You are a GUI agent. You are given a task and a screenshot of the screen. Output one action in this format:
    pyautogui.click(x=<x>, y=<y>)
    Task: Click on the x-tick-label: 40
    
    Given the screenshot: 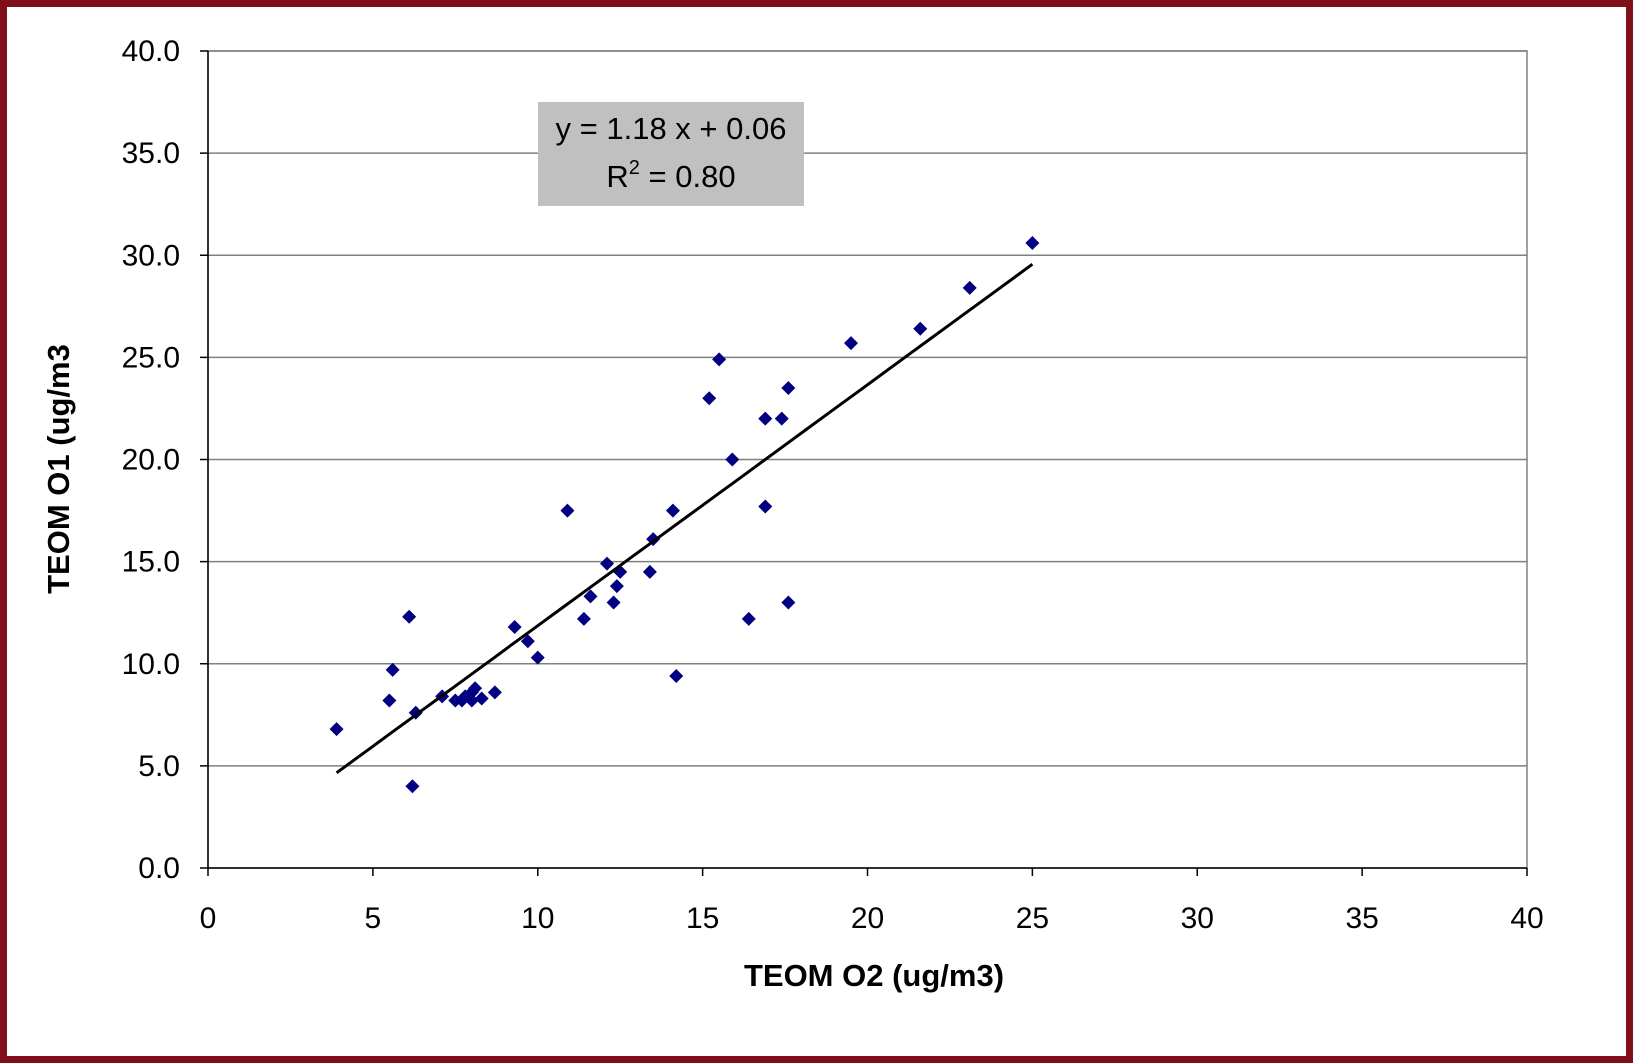 What is the action you would take?
    pyautogui.click(x=1526, y=918)
    